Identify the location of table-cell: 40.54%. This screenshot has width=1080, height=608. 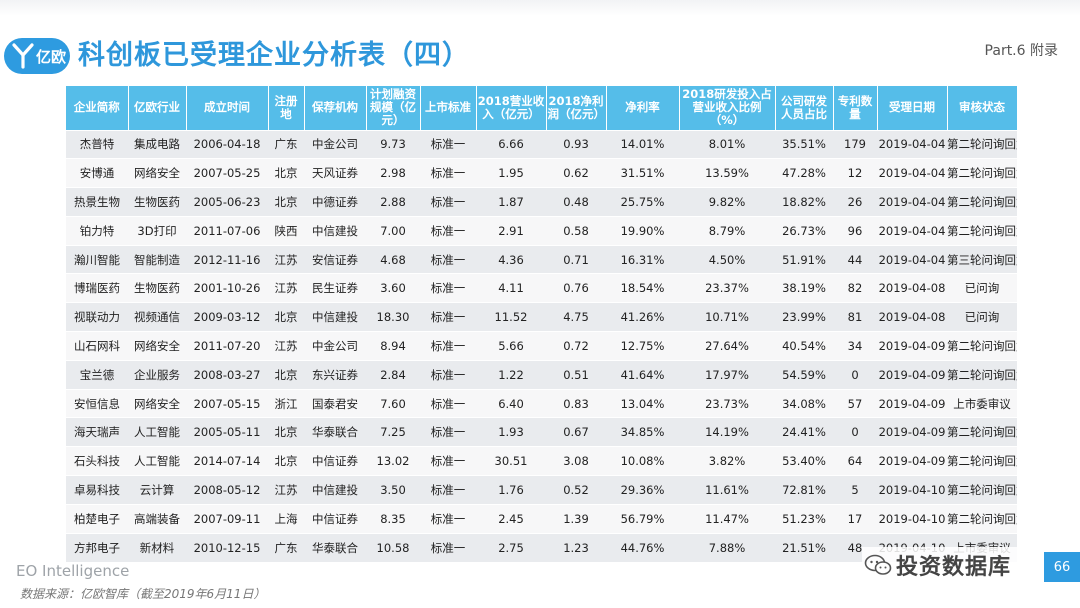
(804, 346).